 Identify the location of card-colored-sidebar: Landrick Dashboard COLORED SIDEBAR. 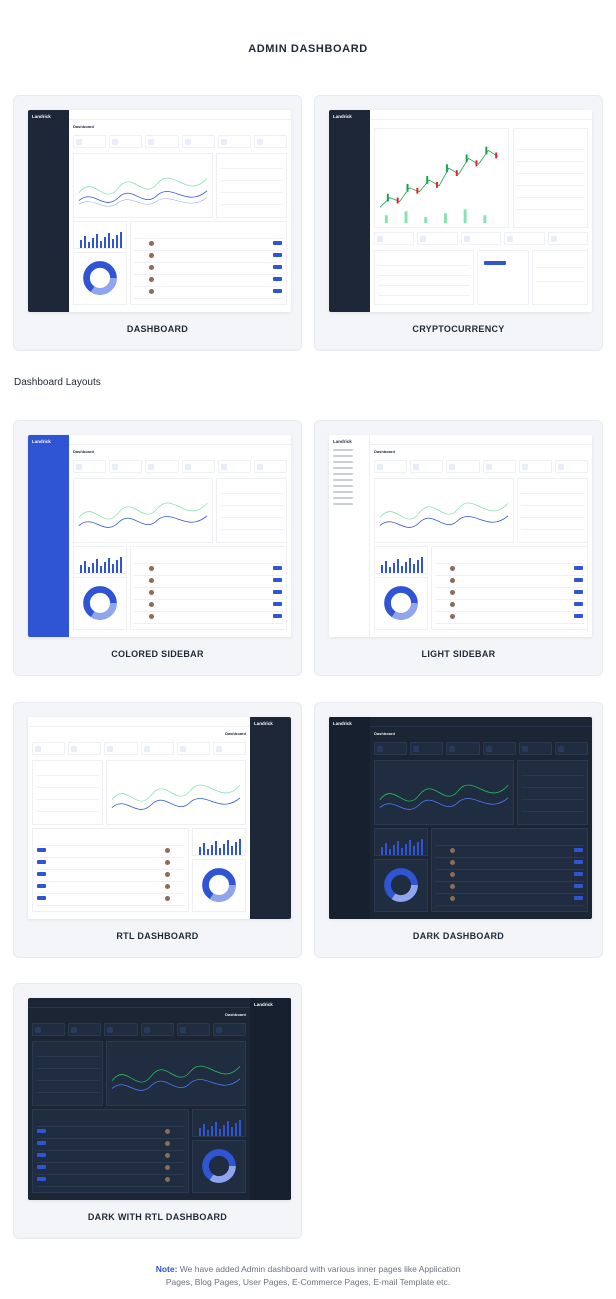
(157, 548).